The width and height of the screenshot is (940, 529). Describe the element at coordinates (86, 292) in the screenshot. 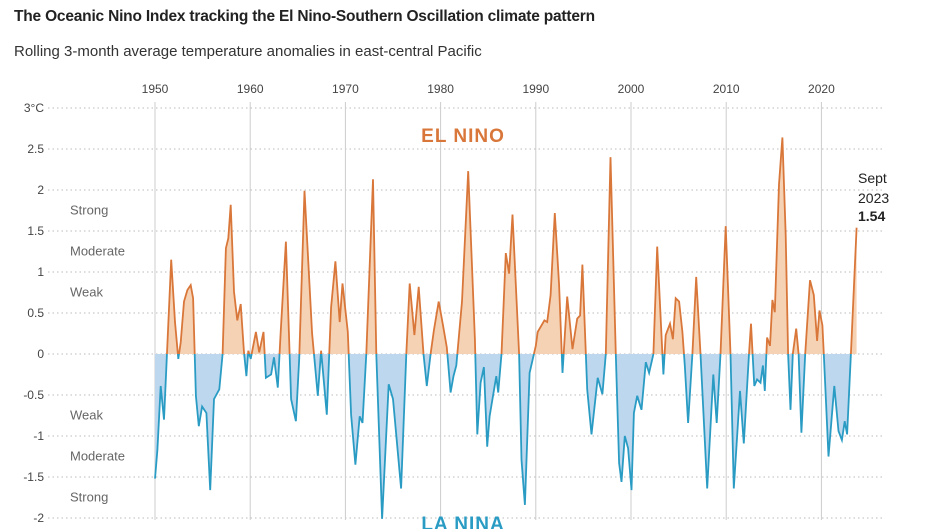

I see `intensity-label: Weak` at that location.